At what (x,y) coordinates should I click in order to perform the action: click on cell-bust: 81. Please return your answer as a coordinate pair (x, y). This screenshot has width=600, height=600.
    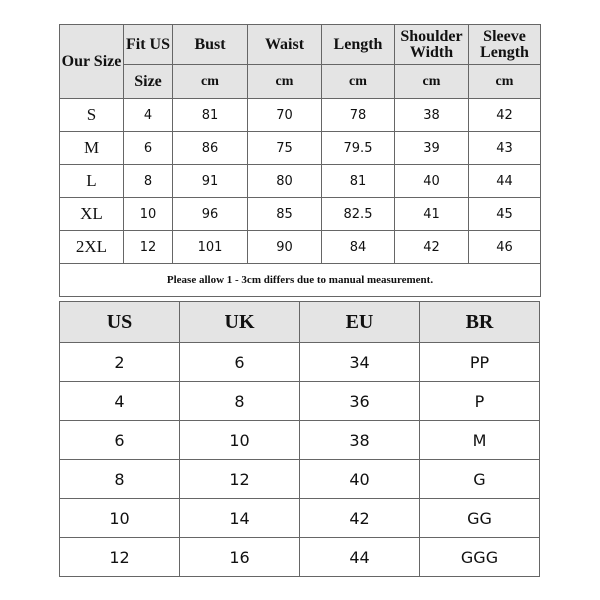
    Looking at the image, I should click on (210, 115).